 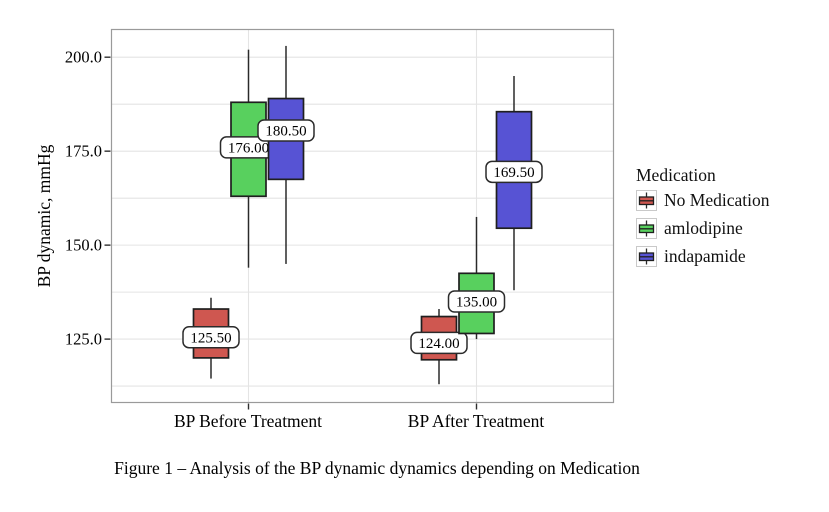 I want to click on legend-item-indapamide: indapamide, so click(x=702, y=256).